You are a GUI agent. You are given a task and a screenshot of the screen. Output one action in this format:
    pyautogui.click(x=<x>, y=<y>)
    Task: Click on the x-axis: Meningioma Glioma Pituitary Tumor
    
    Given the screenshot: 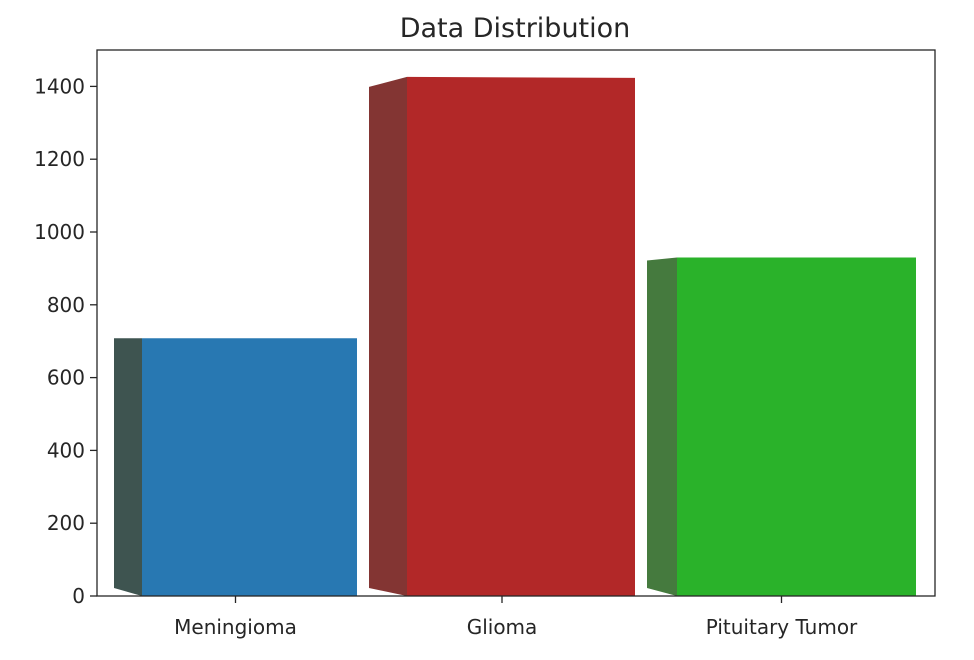 What is the action you would take?
    pyautogui.click(x=516, y=617)
    